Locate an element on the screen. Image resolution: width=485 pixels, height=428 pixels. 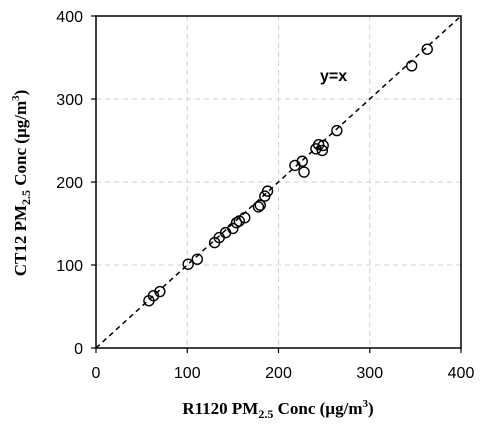
y-tick-label: 200 is located at coordinates (69, 183).